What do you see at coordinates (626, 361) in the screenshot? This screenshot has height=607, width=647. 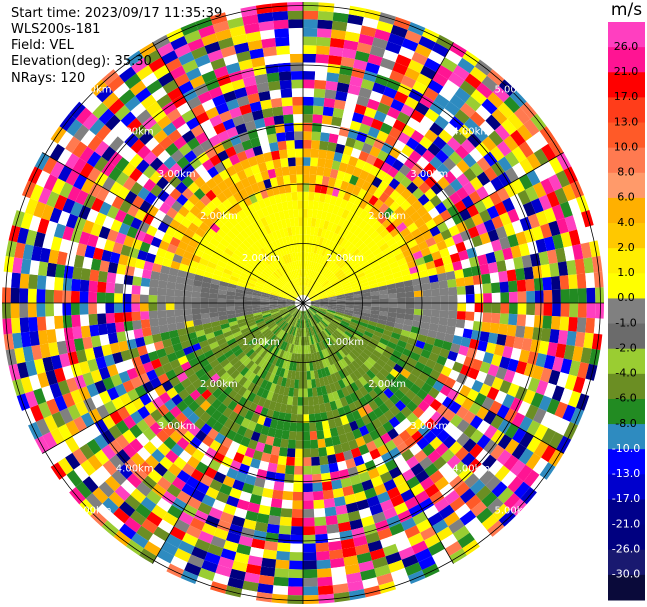 I see `colorbar-swatch` at bounding box center [626, 361].